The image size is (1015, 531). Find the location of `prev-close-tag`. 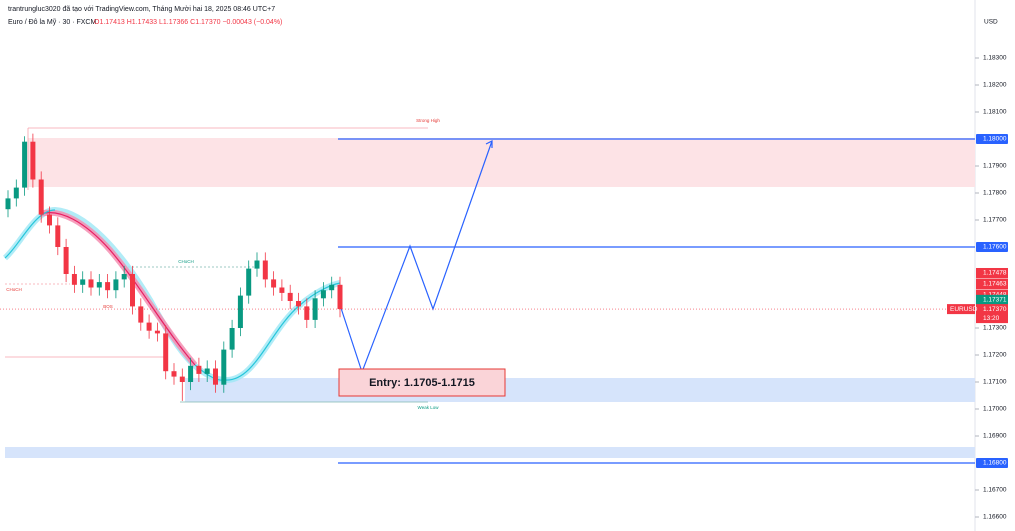

prev-close-tag is located at coordinates (992, 299).